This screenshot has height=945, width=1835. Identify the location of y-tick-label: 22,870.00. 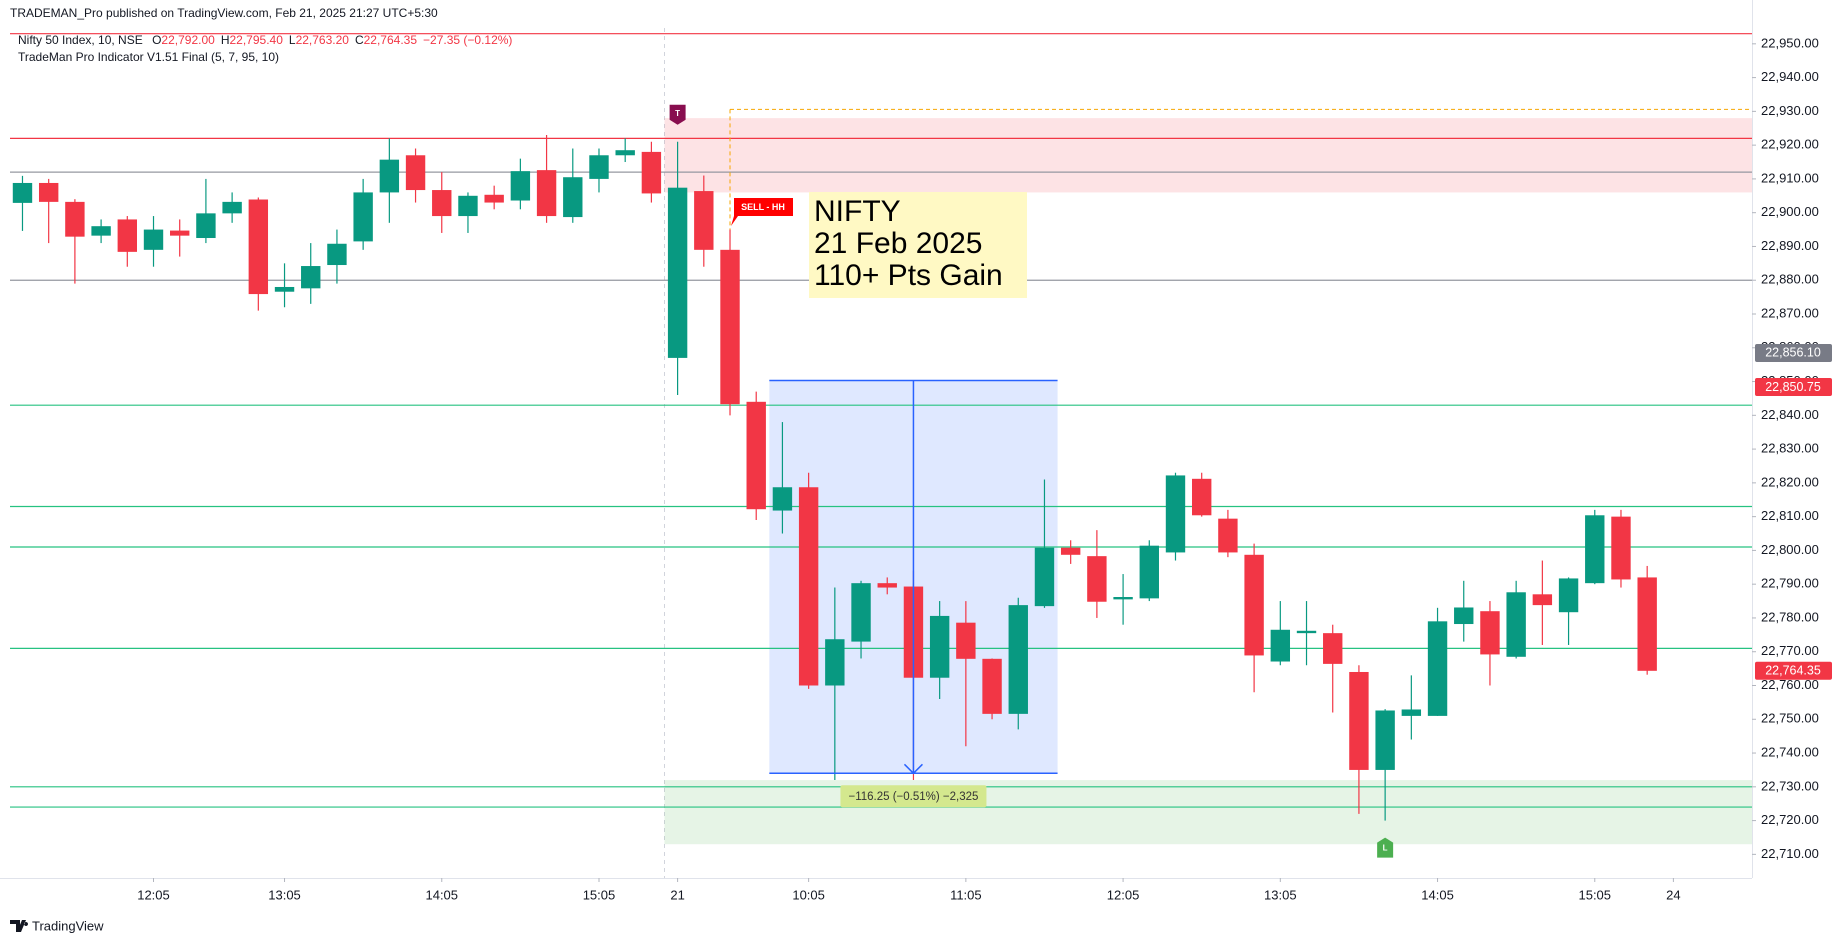
(1790, 312).